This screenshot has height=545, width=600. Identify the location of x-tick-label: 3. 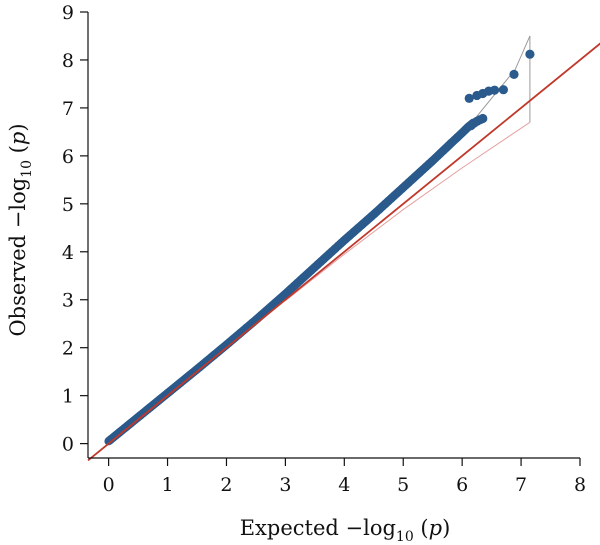
(285, 485).